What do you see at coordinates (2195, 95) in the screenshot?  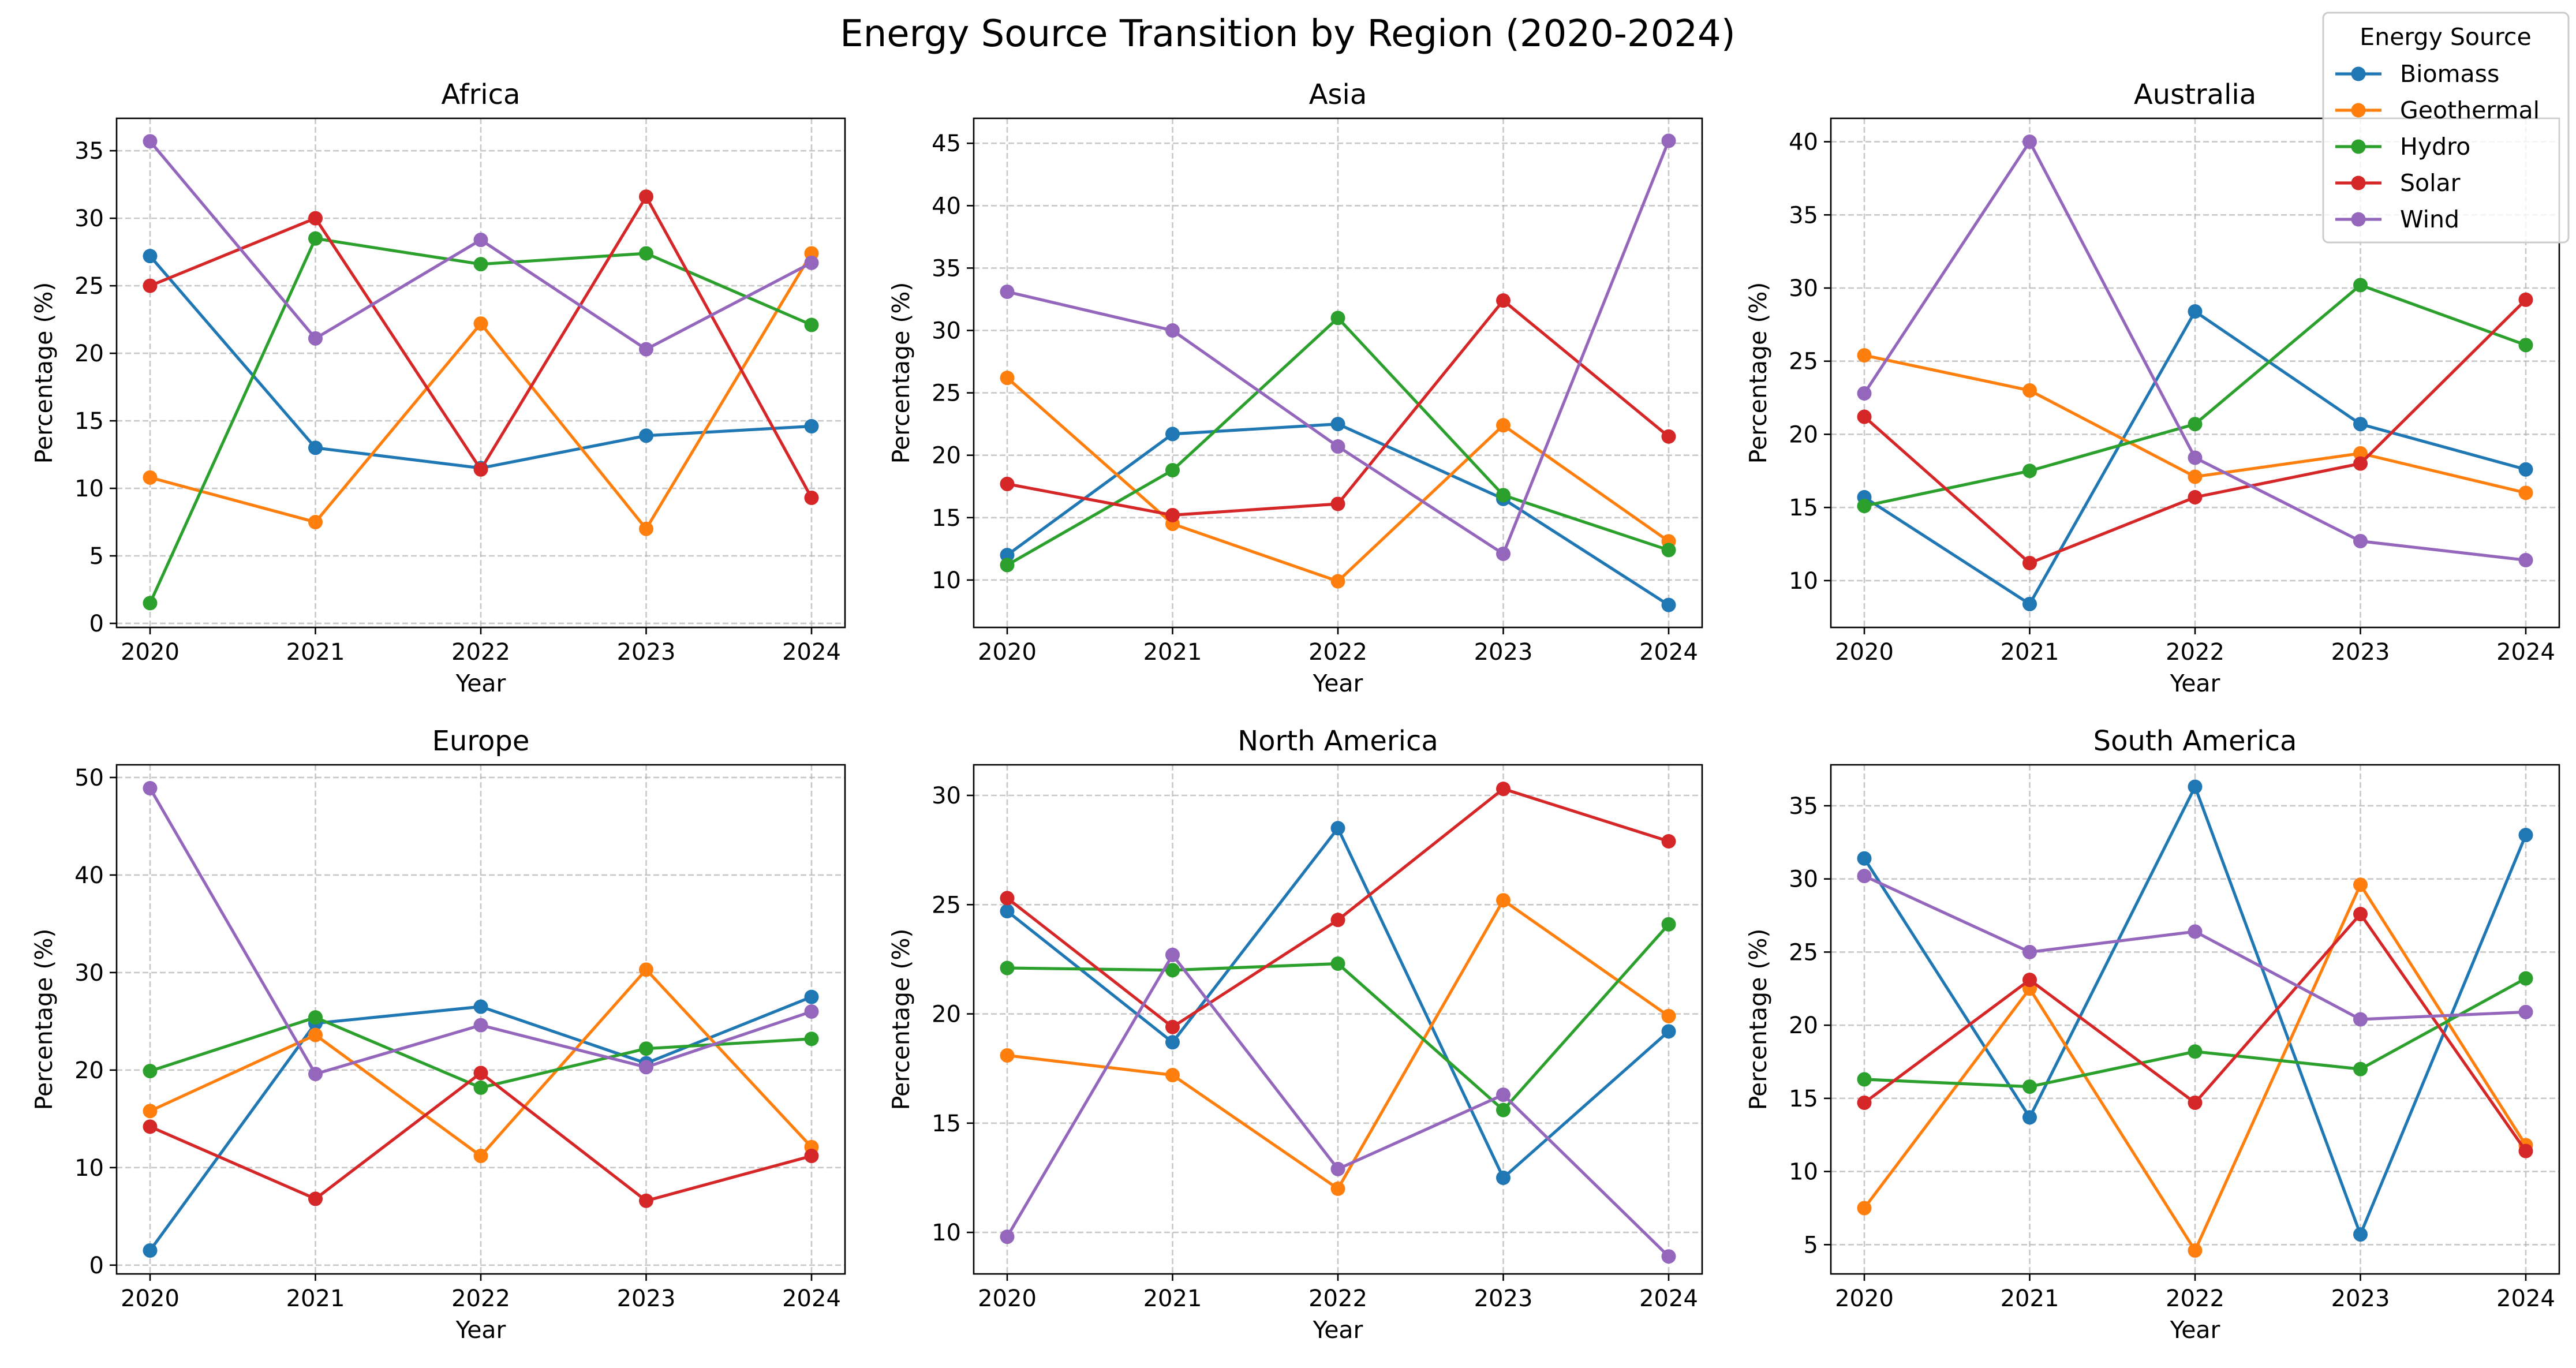 I see `subplot-title: Australia` at bounding box center [2195, 95].